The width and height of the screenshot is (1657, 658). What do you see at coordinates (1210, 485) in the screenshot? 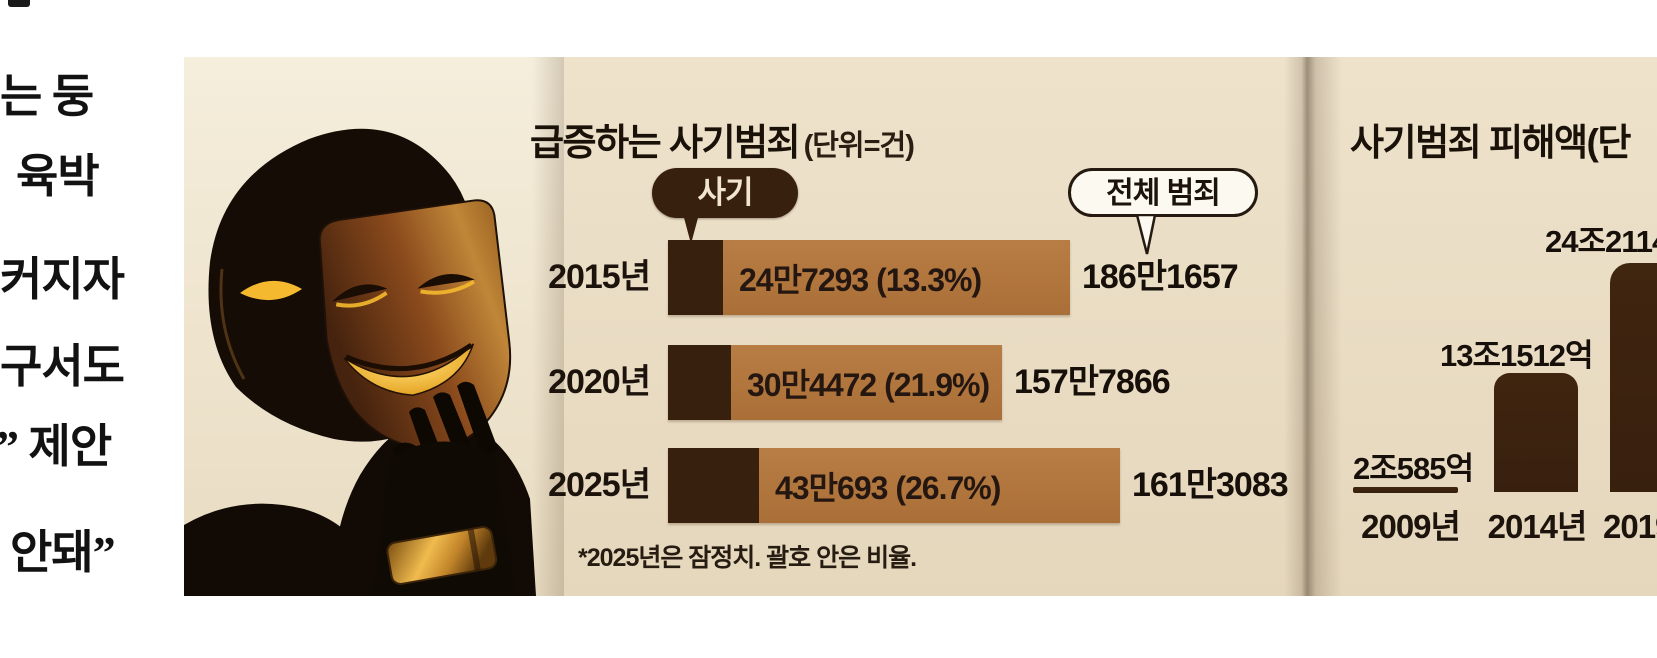
I see `total-value: 161만3083` at bounding box center [1210, 485].